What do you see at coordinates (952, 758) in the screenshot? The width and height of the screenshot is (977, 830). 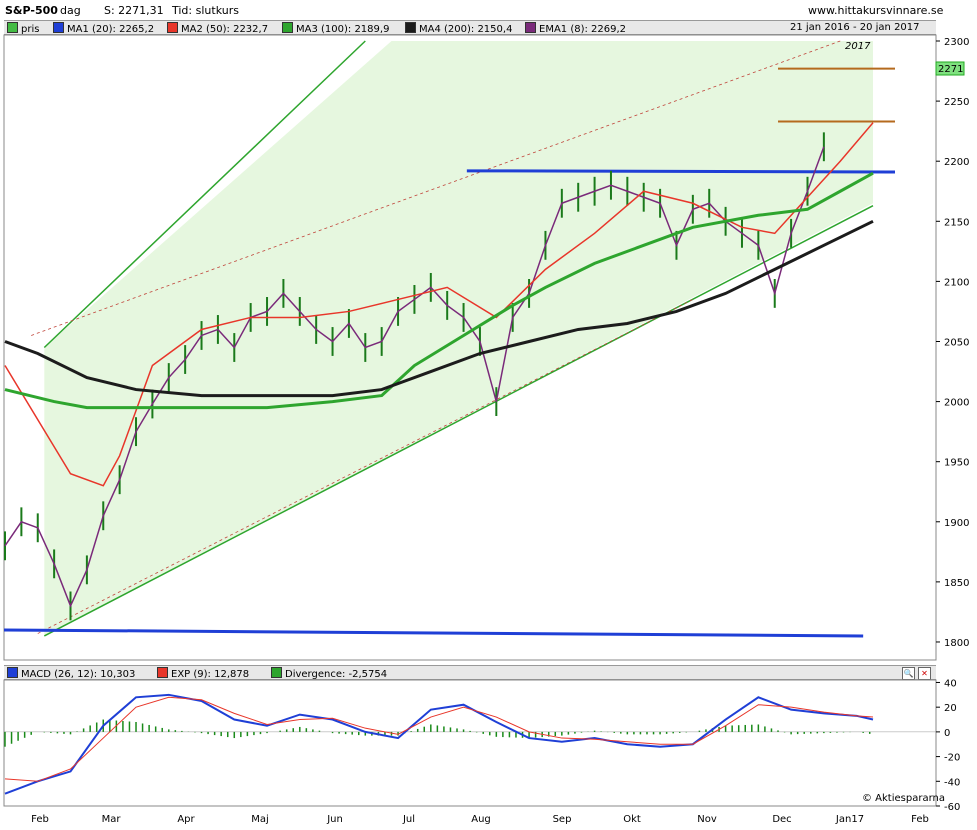 I see `macd-y-label: -20` at bounding box center [952, 758].